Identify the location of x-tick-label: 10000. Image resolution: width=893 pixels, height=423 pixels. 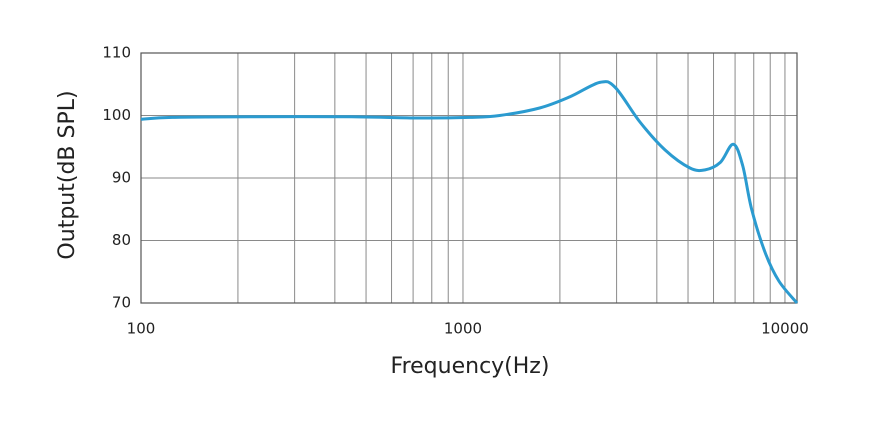
(785, 329).